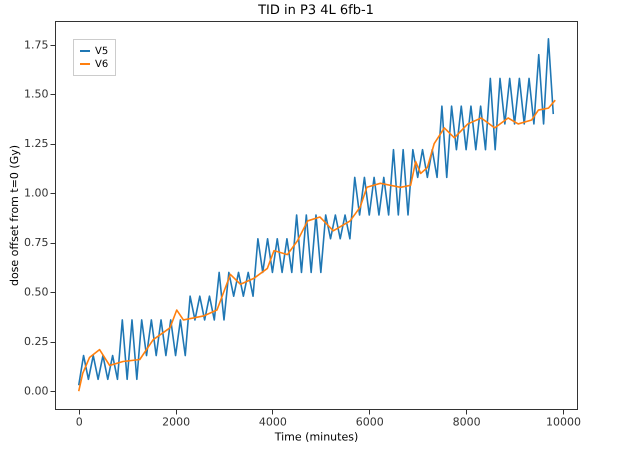  What do you see at coordinates (370, 422) in the screenshot?
I see `x-tick-label: 6000` at bounding box center [370, 422].